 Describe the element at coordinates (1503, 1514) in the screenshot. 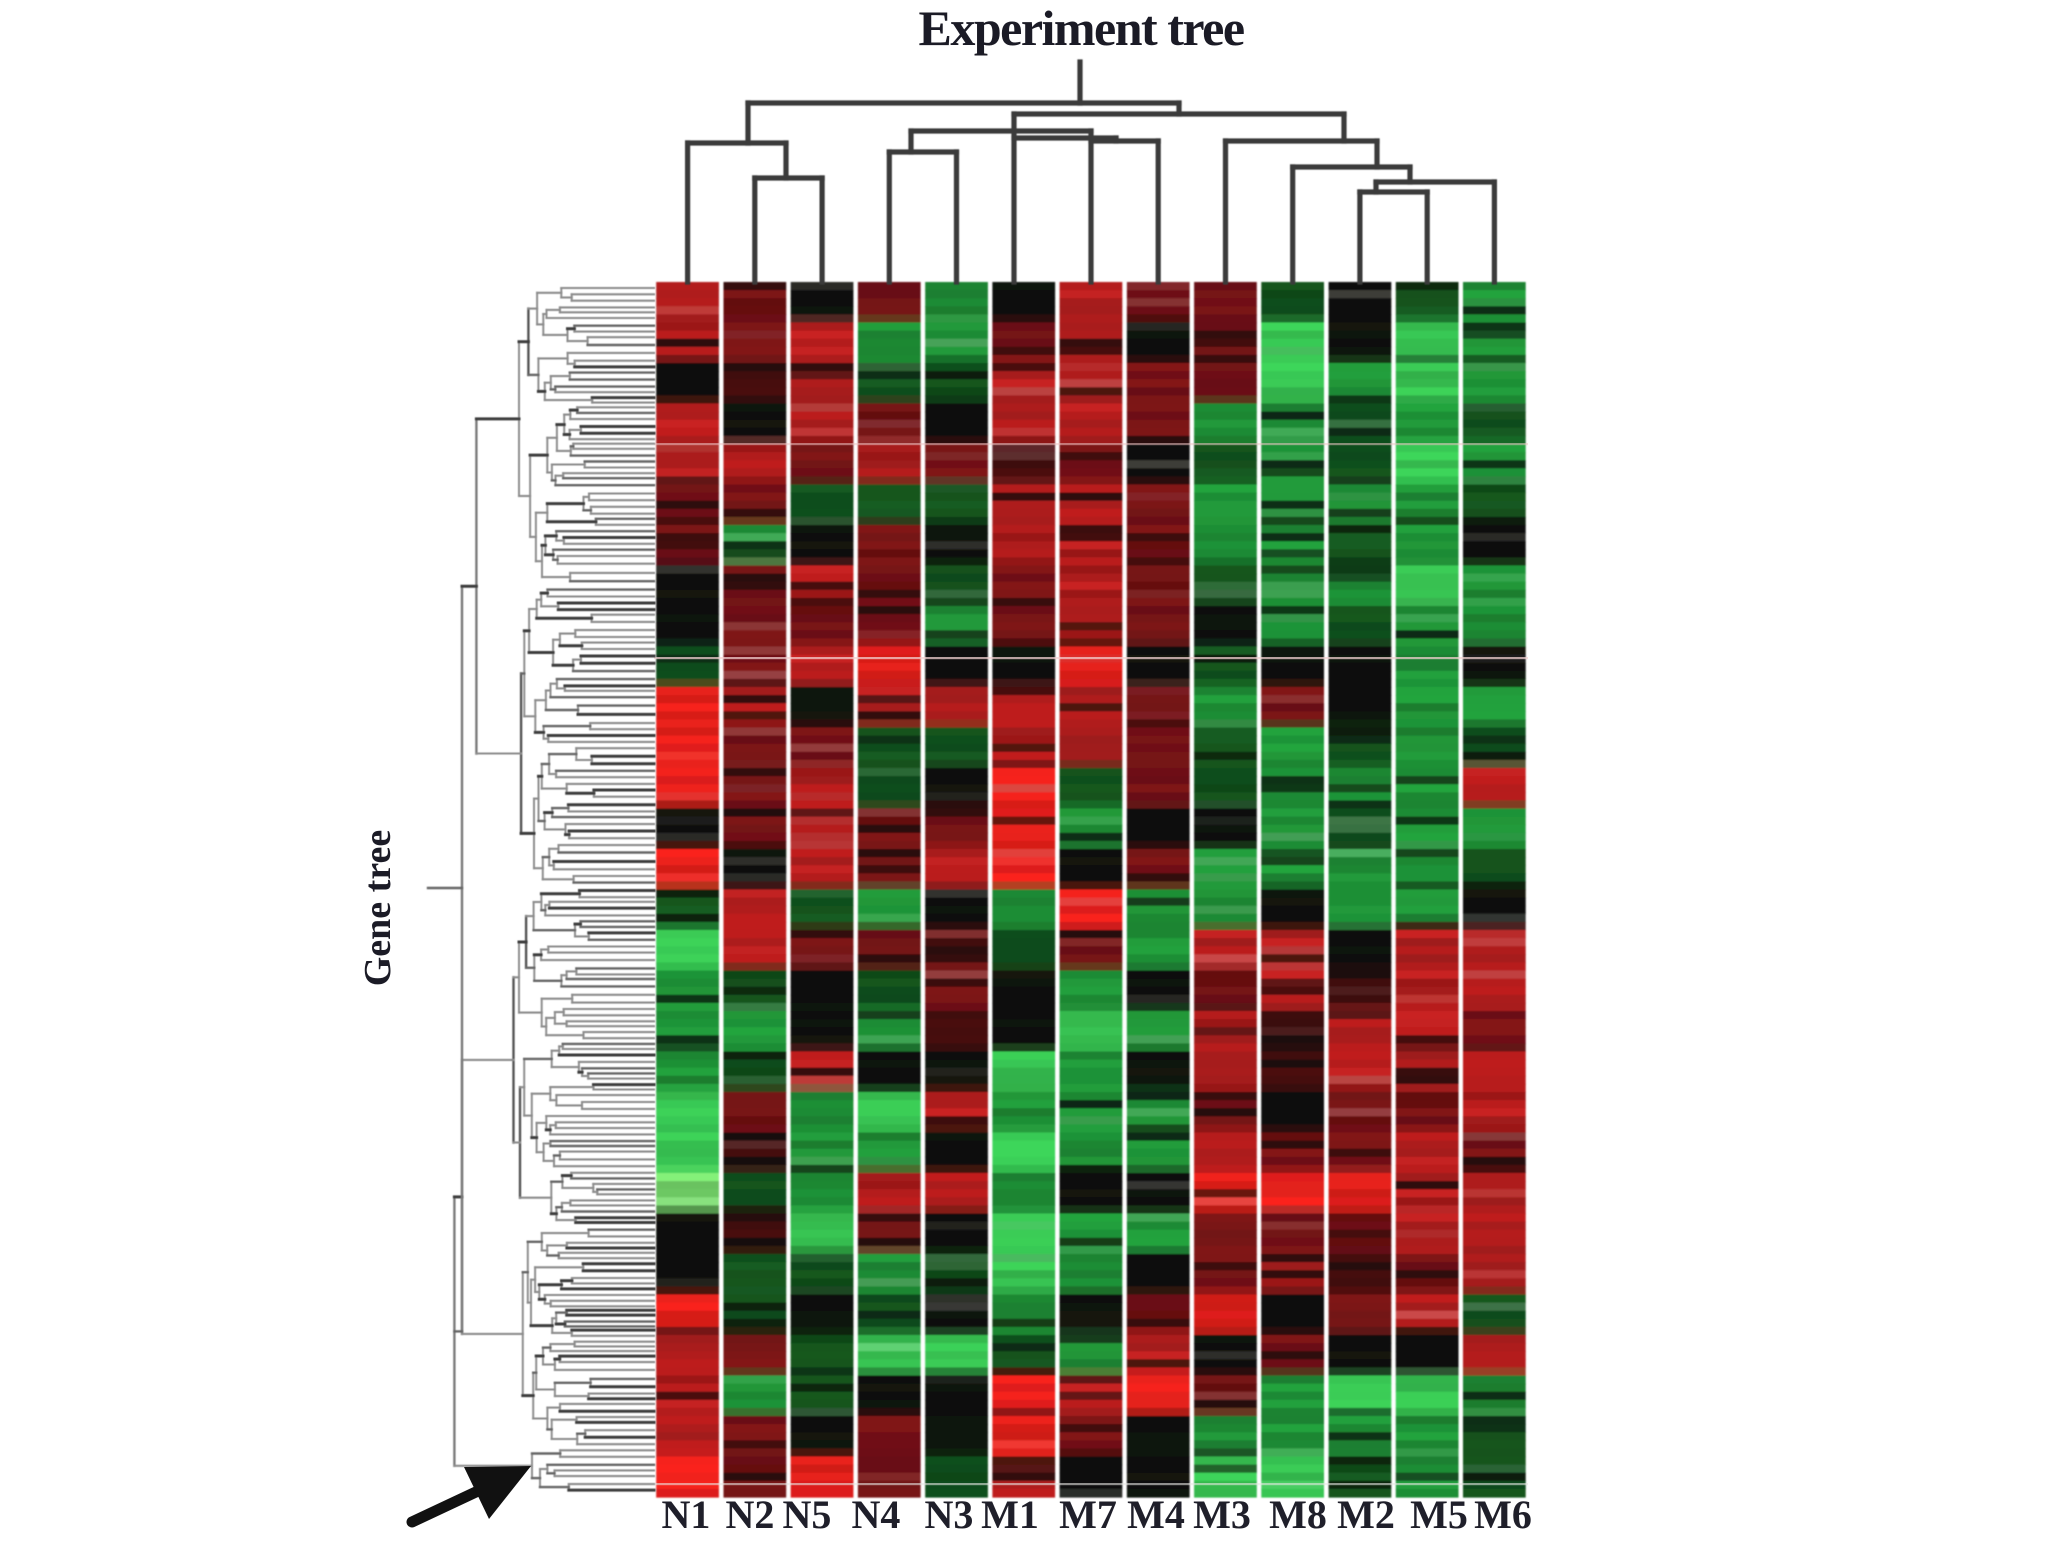

I see `svg-text: M6` at that location.